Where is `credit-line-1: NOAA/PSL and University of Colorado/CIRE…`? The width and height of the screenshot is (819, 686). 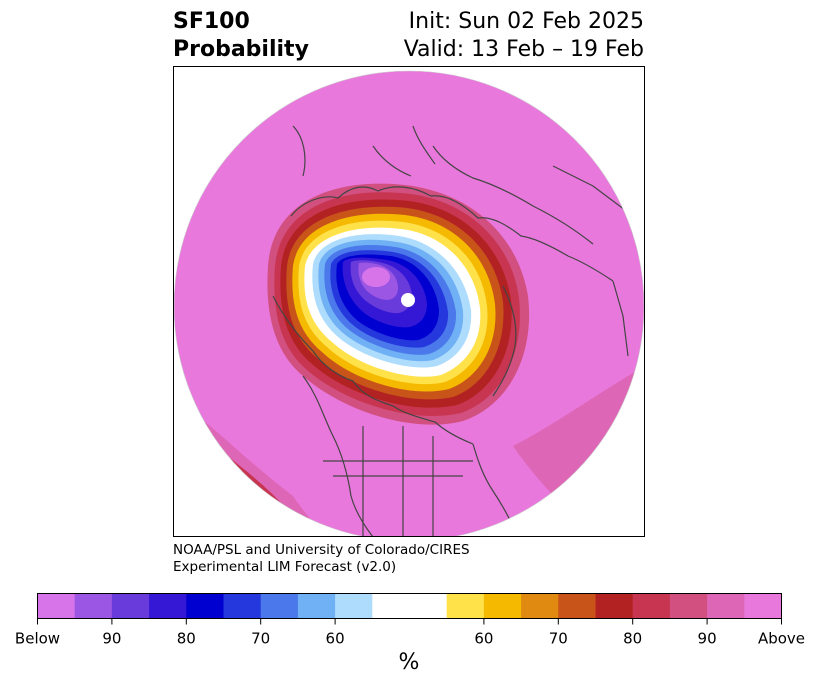
credit-line-1: NOAA/PSL and University of Colorado/CIRE… is located at coordinates (321, 550).